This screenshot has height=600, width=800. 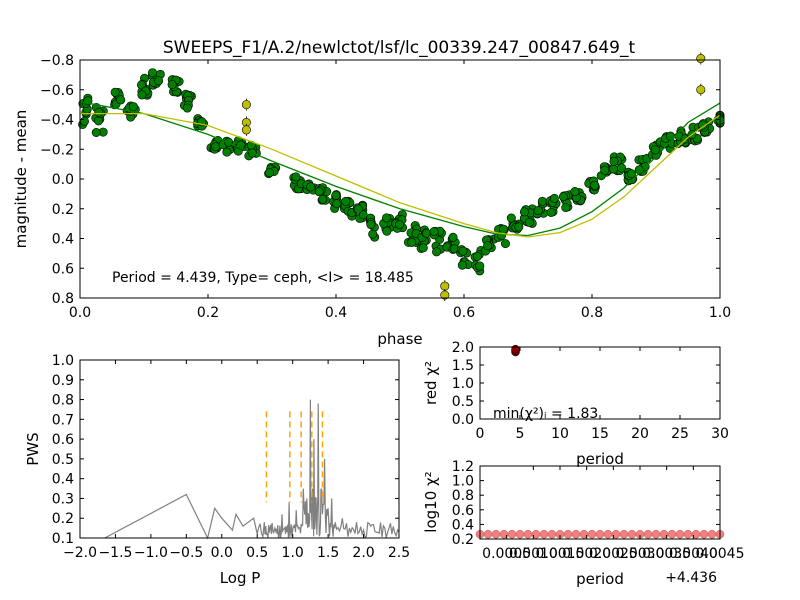 I want to click on light-curve-xtick-label: 1.0, so click(x=720, y=313).